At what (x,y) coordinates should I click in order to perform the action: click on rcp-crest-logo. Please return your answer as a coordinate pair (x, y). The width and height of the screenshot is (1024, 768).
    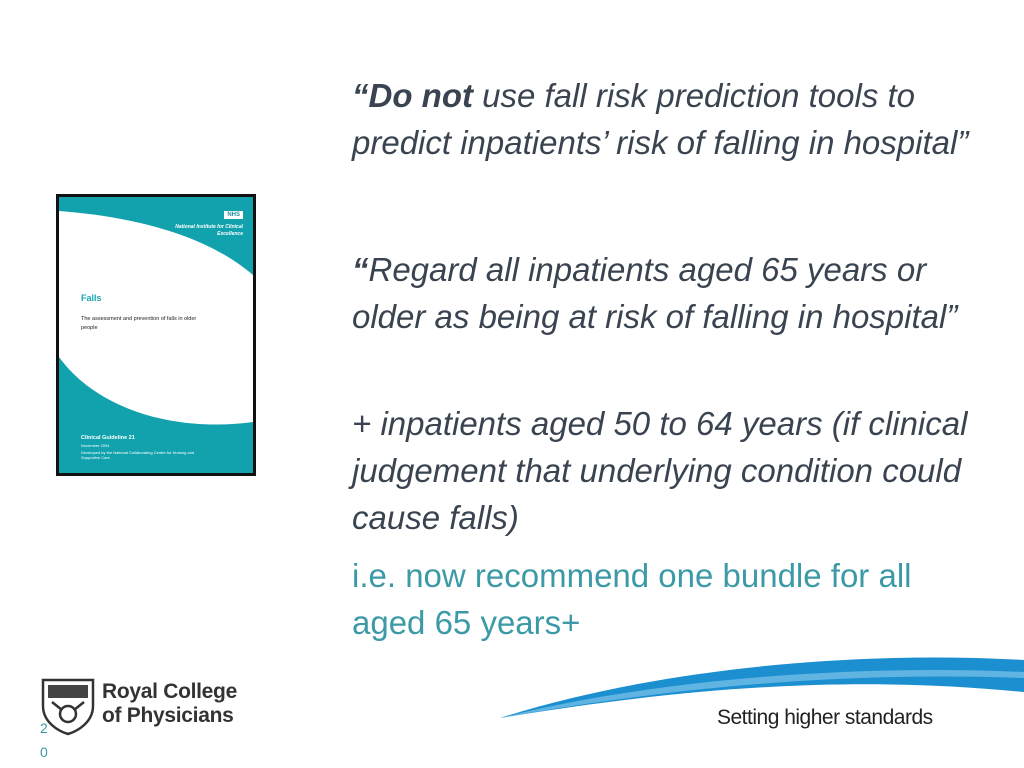
    Looking at the image, I should click on (68, 707).